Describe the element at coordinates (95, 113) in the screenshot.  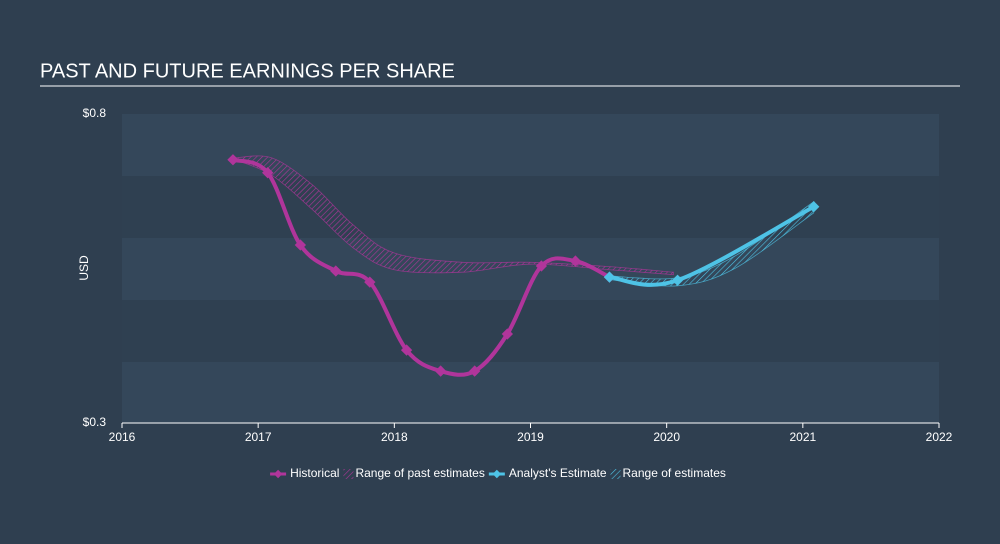
I see `y-tick-label: $0.8` at that location.